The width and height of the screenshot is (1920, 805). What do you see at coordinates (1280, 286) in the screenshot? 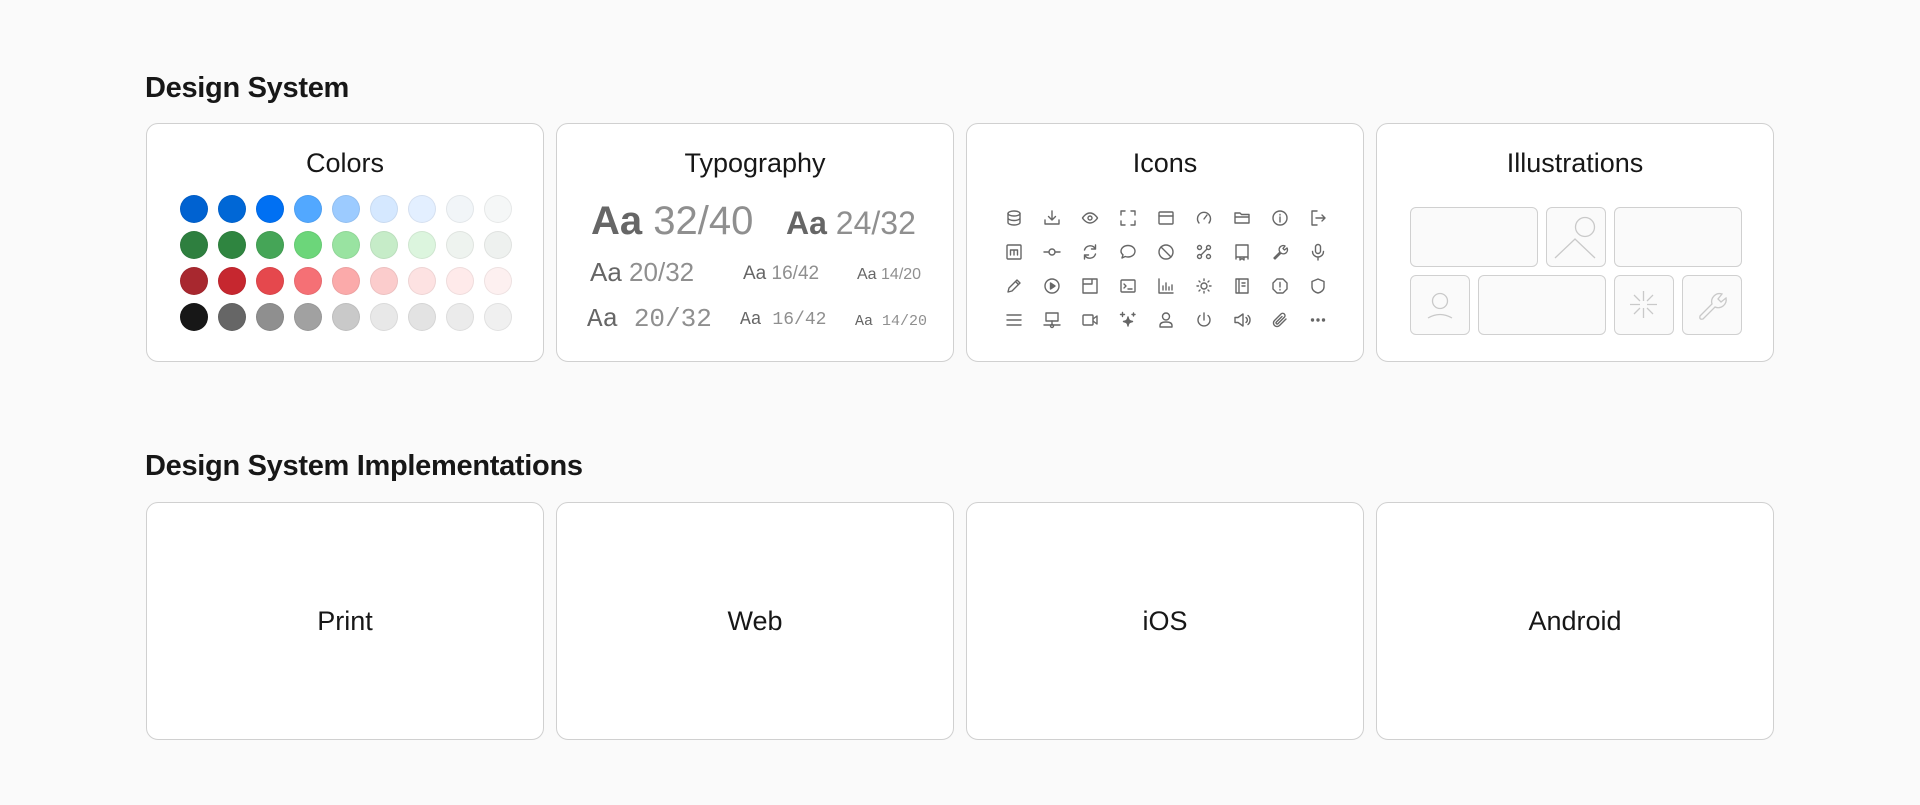
I see `alert-octagon-icon` at bounding box center [1280, 286].